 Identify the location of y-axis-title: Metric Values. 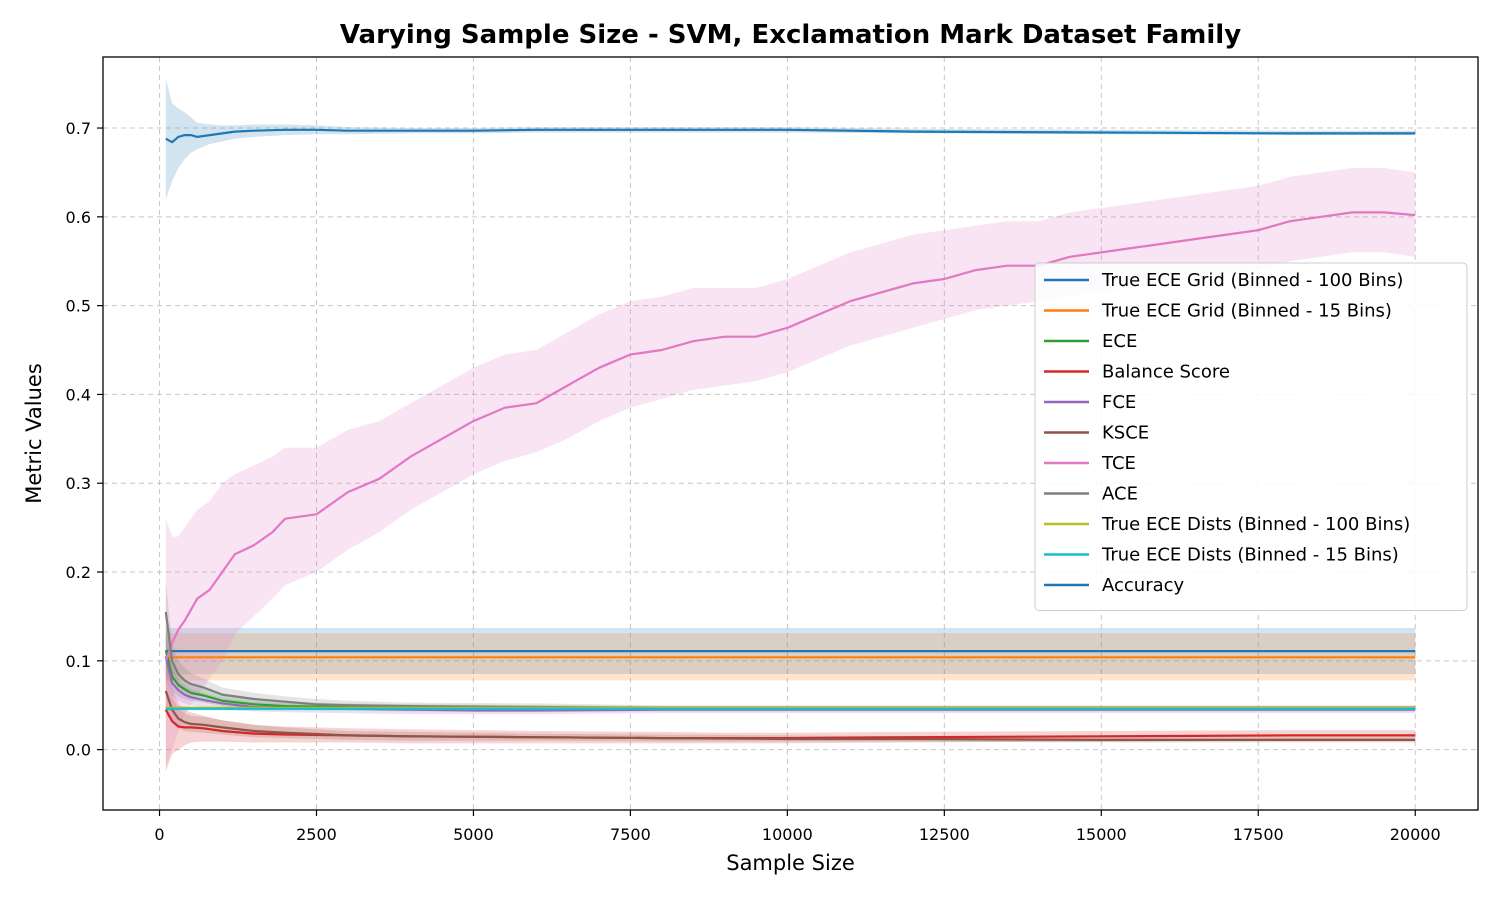
(34, 433).